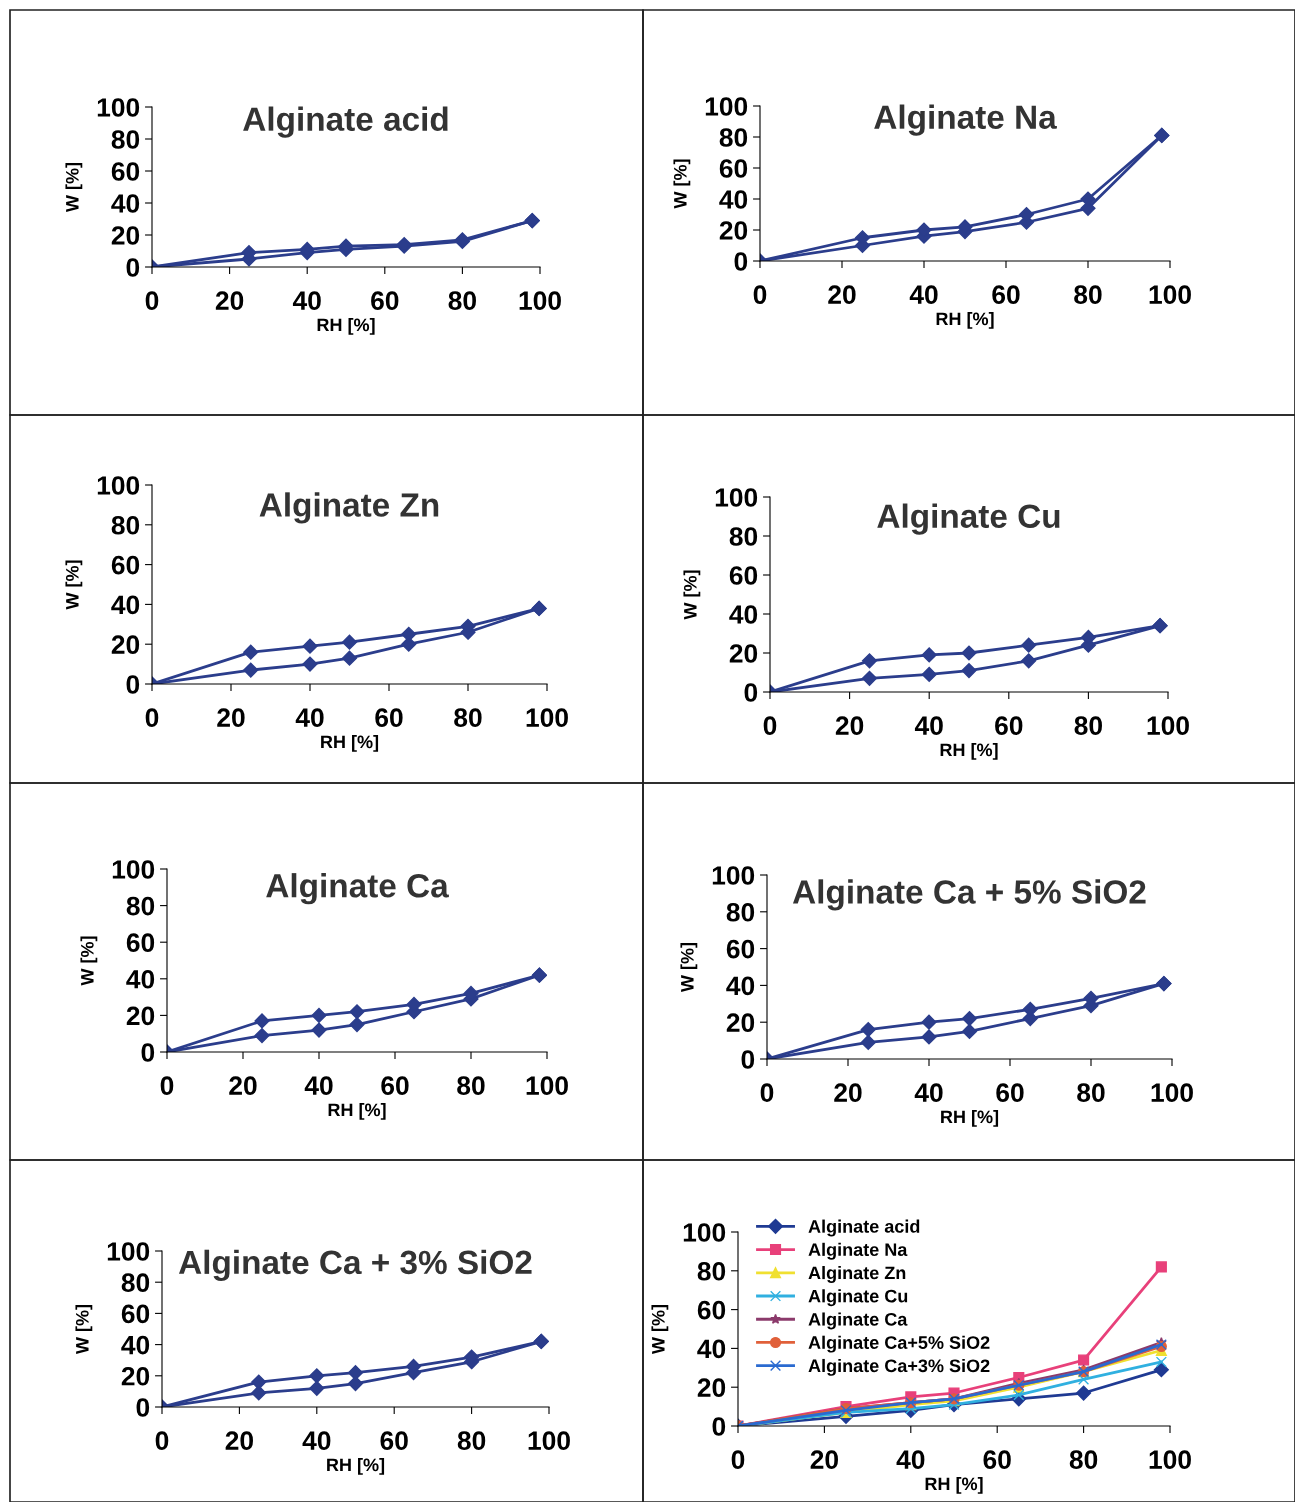 Image resolution: width=1295 pixels, height=1502 pixels. What do you see at coordinates (968, 519) in the screenshot?
I see `chart-title: Alginate Cu` at bounding box center [968, 519].